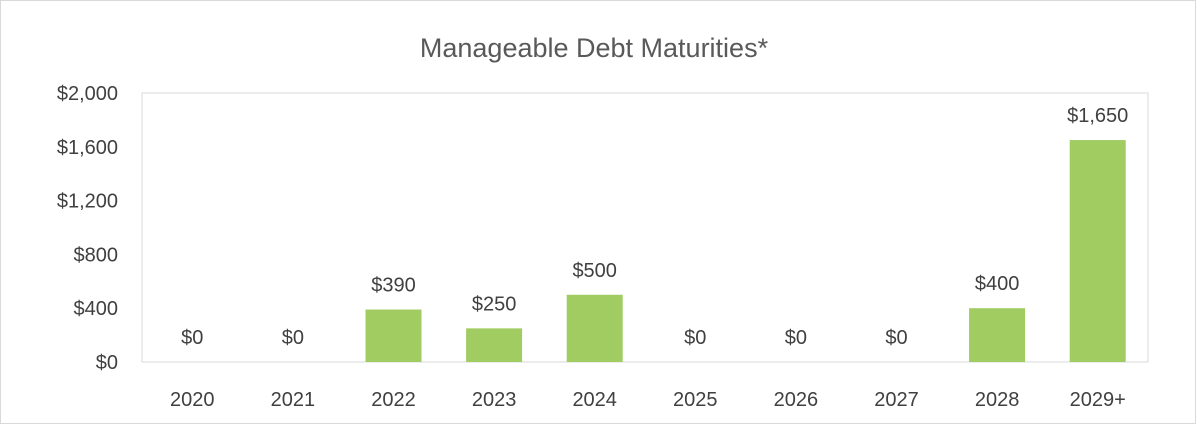 Image resolution: width=1196 pixels, height=424 pixels. Describe the element at coordinates (594, 400) in the screenshot. I see `x-tick-label: 2024` at that location.